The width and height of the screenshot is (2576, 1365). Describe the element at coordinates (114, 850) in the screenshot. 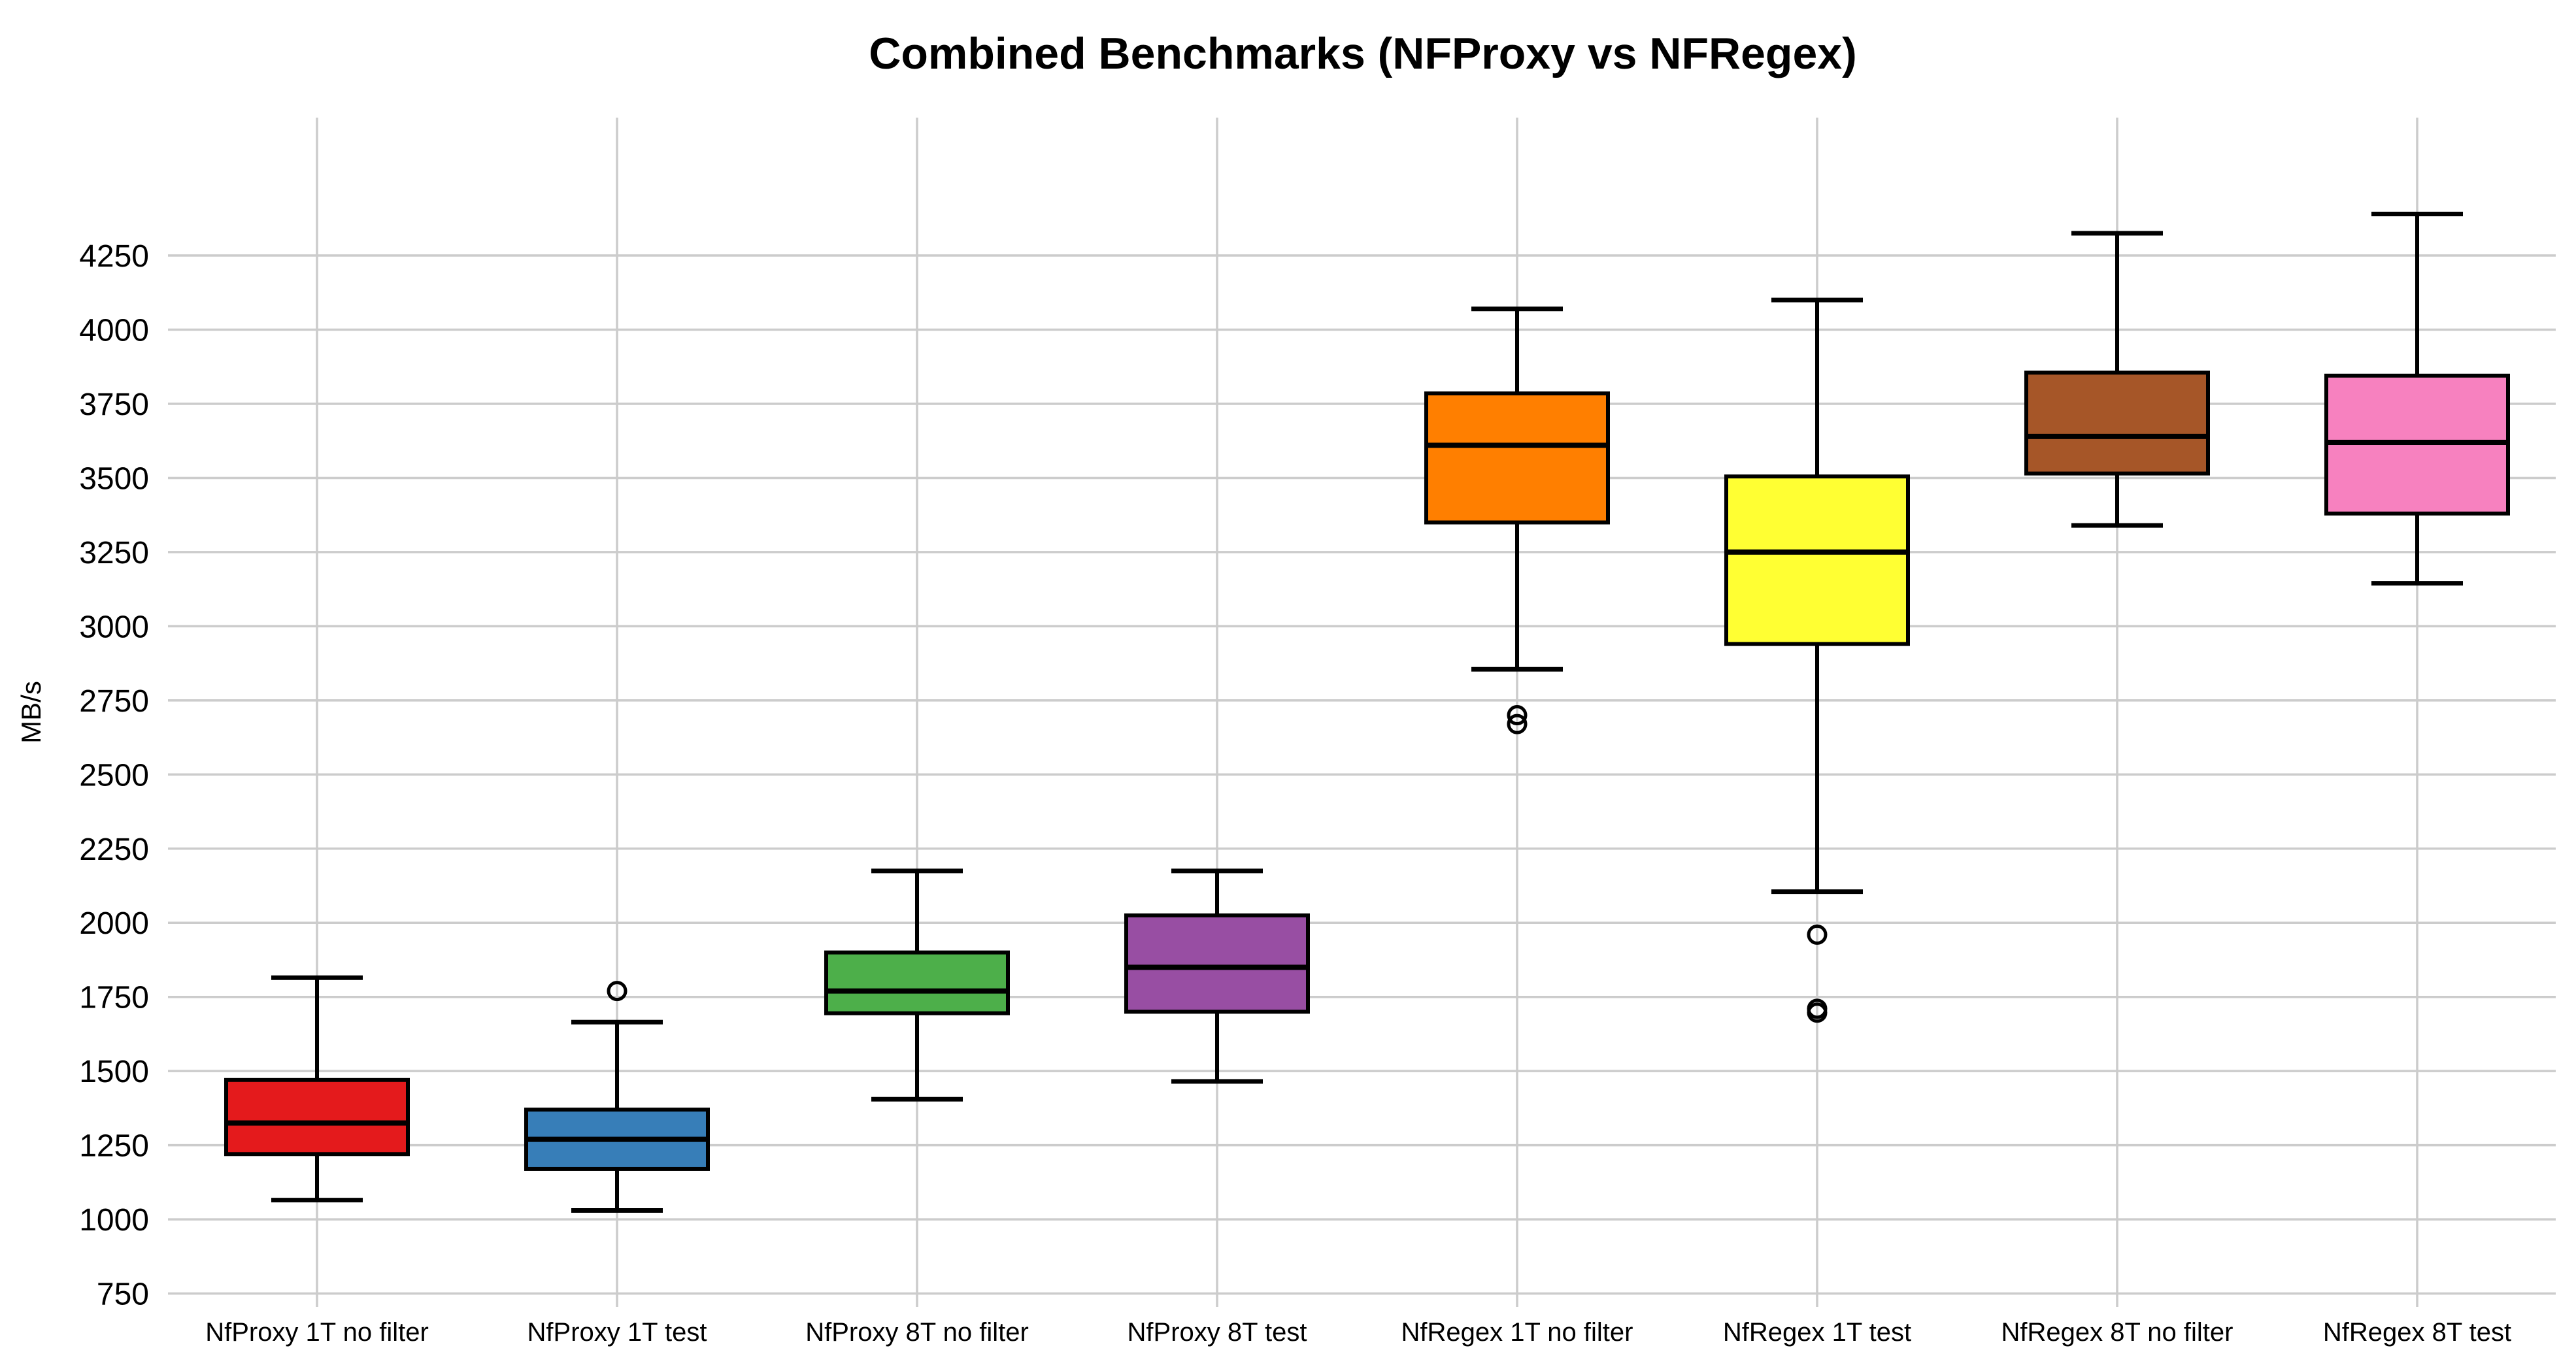

I see `y-tick-label: 2250` at that location.